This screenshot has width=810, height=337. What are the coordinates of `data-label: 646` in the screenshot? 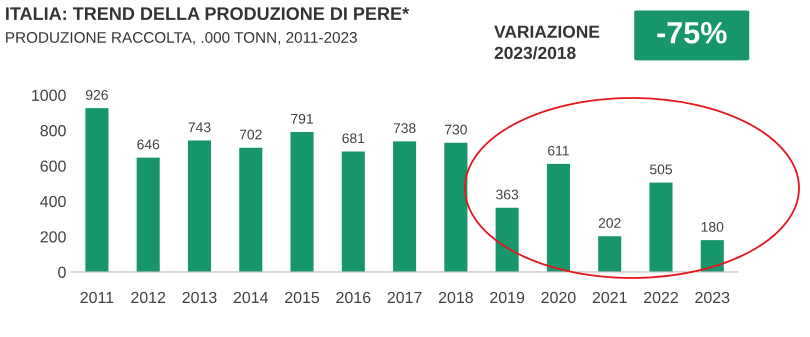 It's located at (148, 145).